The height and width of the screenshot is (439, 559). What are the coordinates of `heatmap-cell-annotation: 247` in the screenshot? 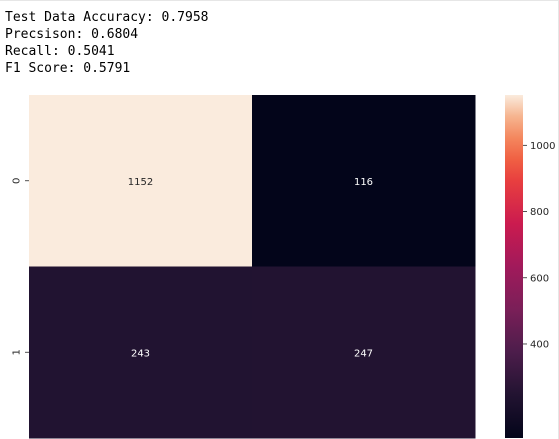 It's located at (363, 353).